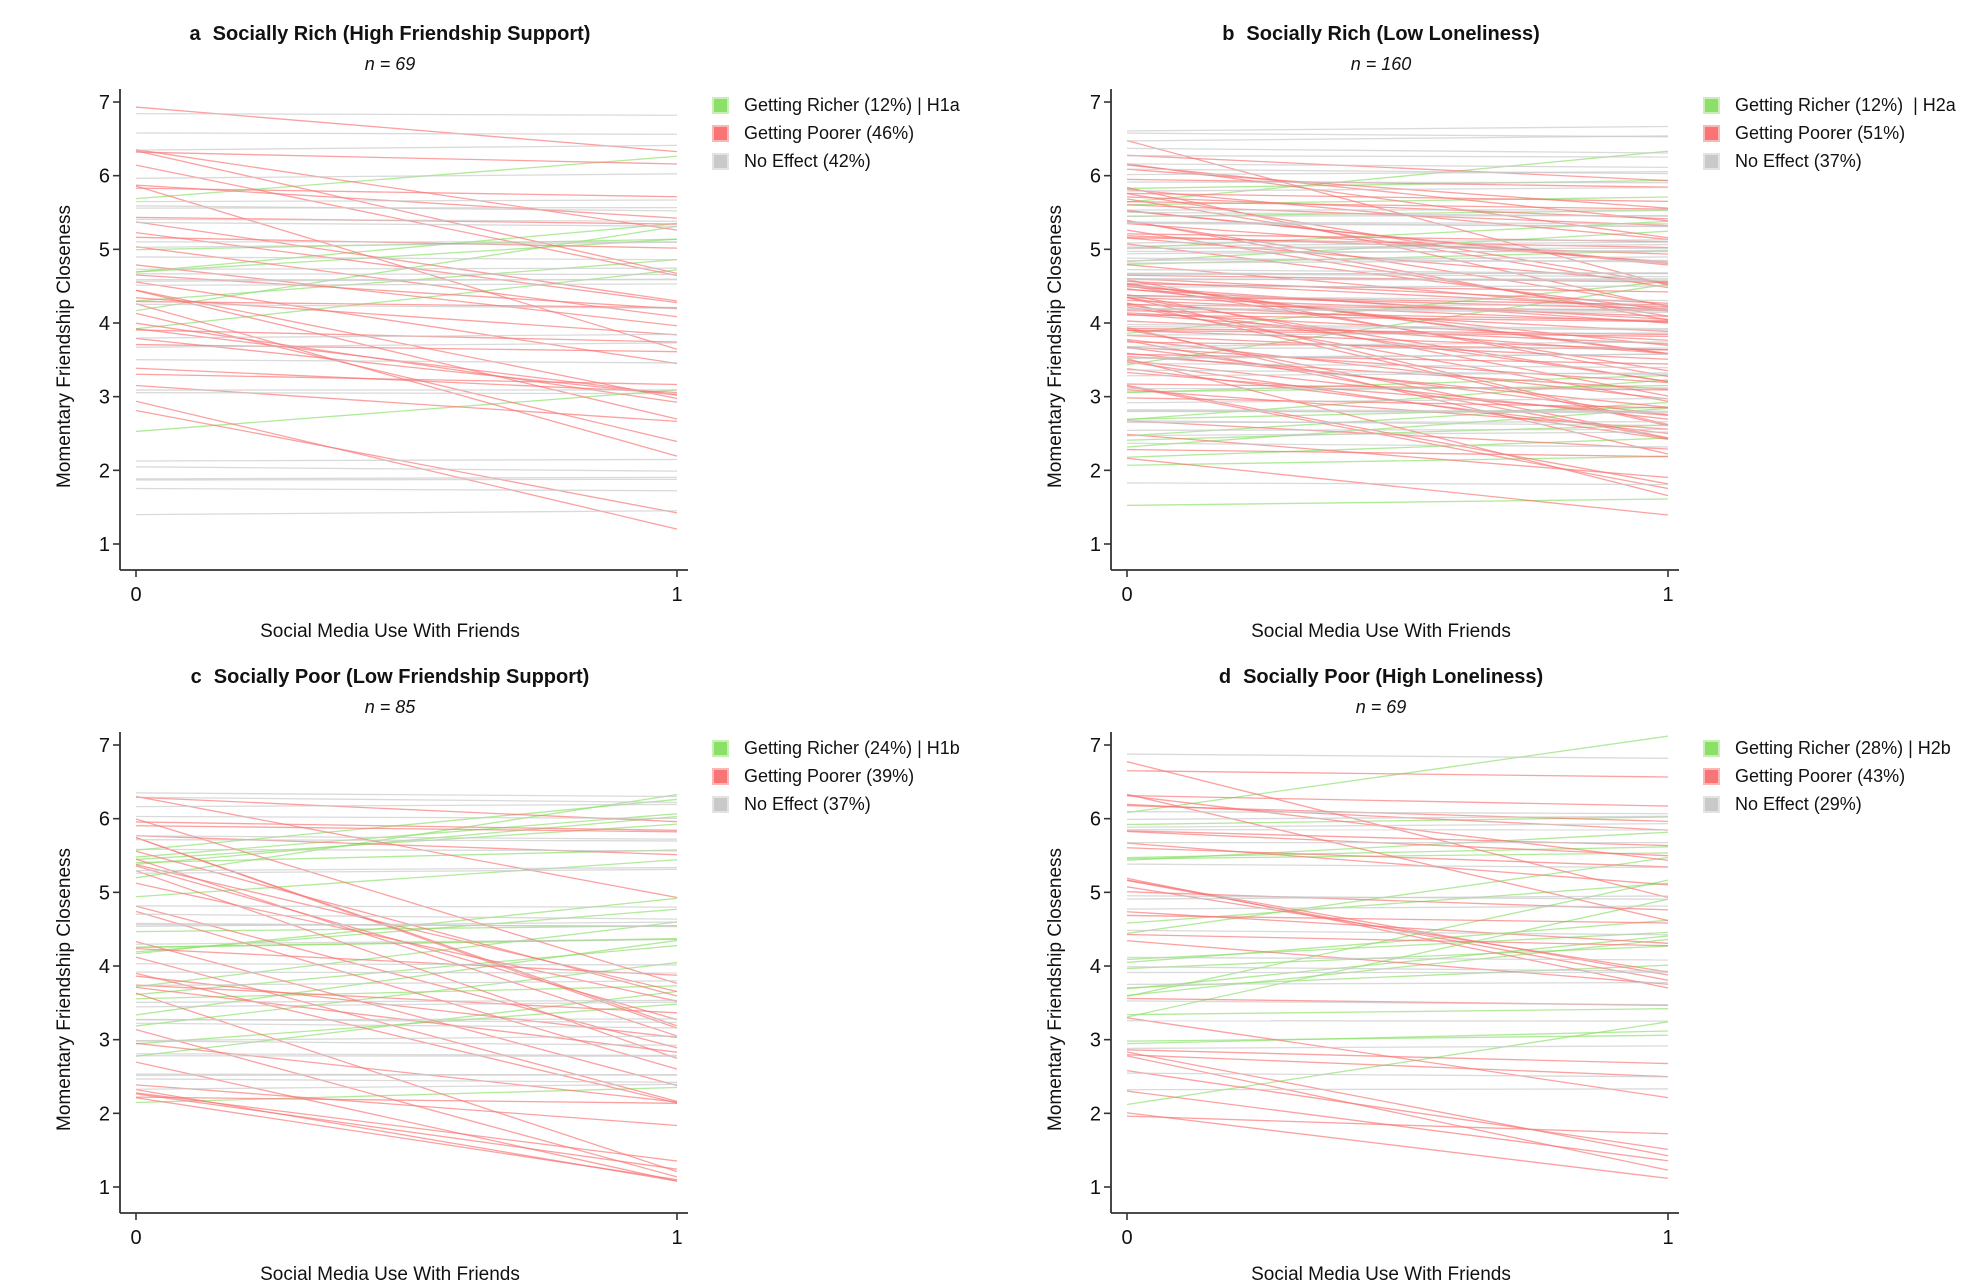 The image size is (1982, 1286). I want to click on legend-label: Getting Richer (24%) | H1b, so click(852, 747).